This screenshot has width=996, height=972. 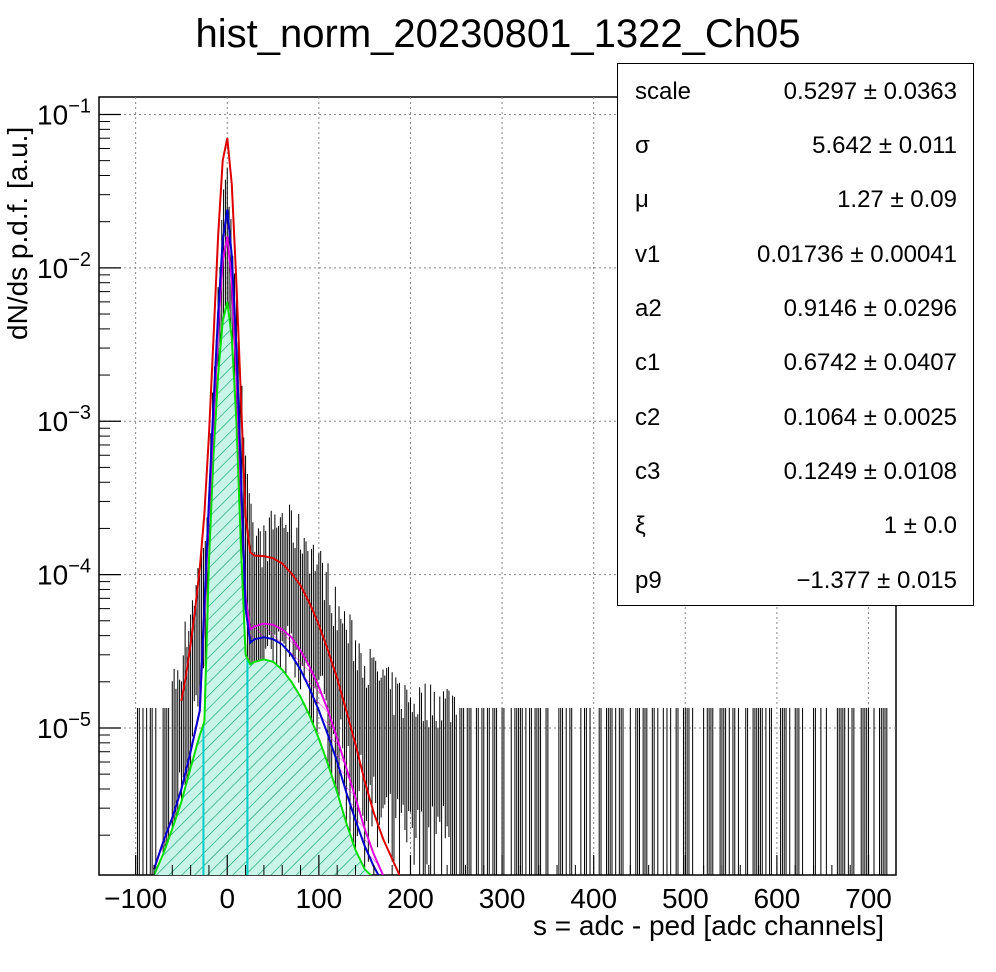 I want to click on x-axis-label: s = adc - ped [adc channels], so click(x=708, y=925).